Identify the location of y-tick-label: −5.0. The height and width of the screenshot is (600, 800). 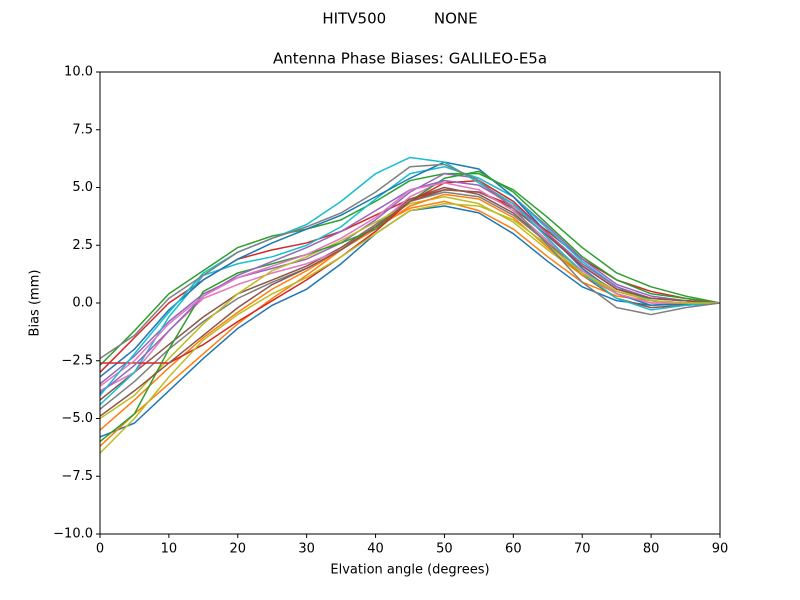
(77, 418).